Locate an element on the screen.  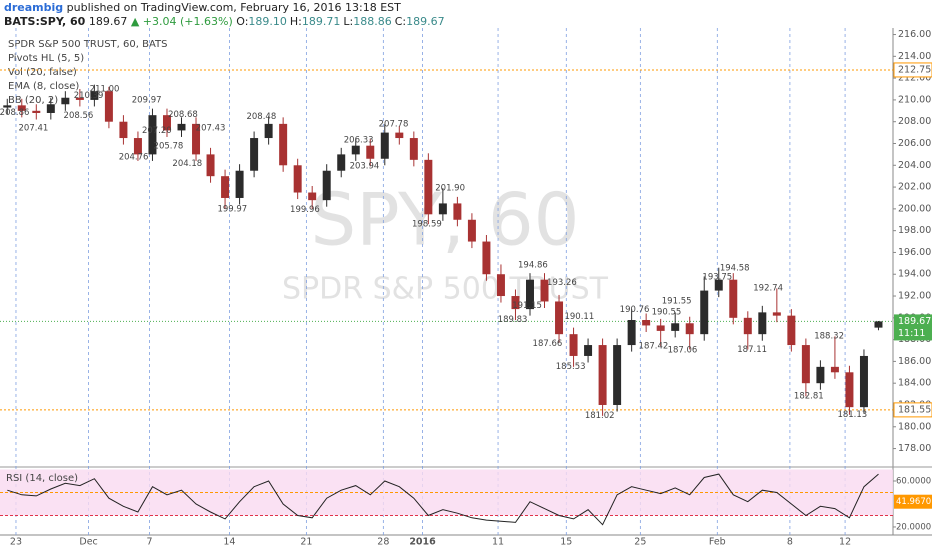
x-tick-label: 14 is located at coordinates (229, 542).